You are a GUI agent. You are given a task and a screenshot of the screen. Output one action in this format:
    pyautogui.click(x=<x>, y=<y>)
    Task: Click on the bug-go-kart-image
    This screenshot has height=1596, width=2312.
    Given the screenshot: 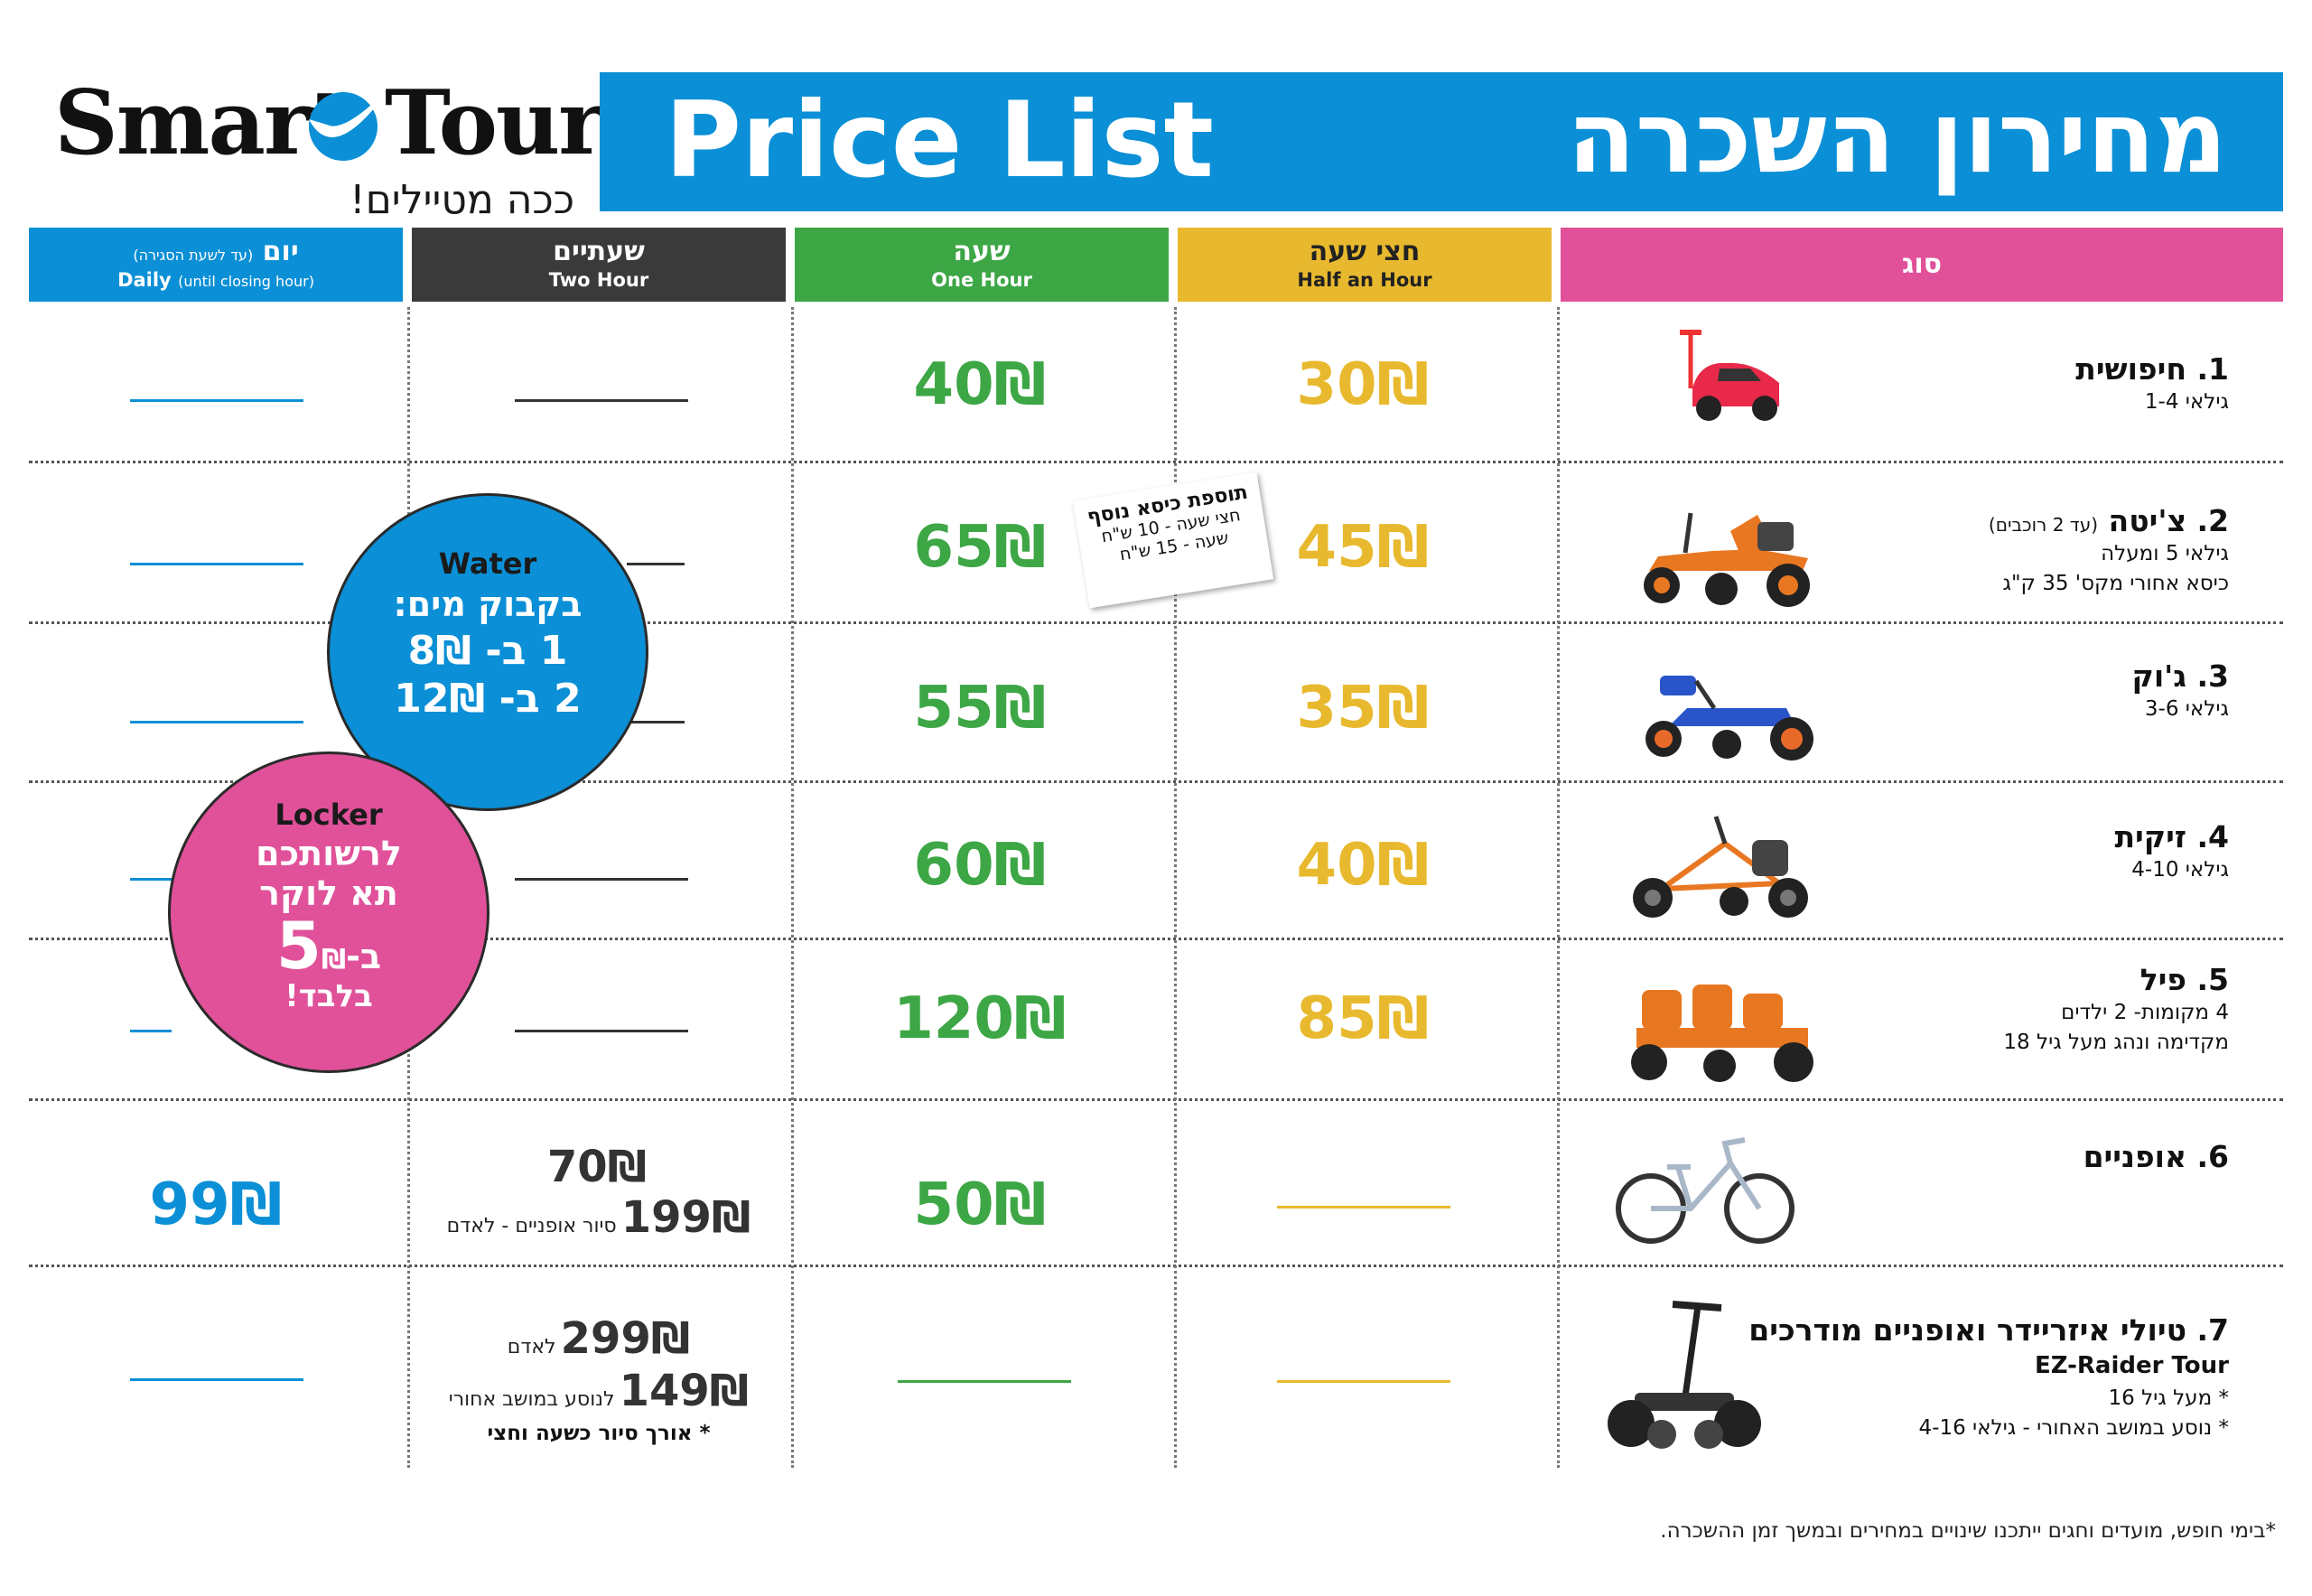 What is the action you would take?
    pyautogui.click(x=1729, y=718)
    